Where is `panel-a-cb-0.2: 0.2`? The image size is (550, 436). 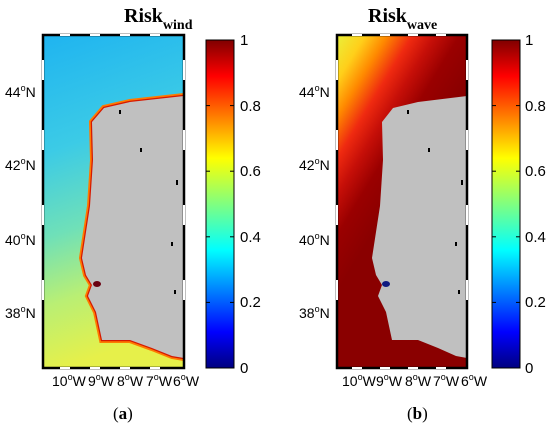
panel-a-cb-0.2: 0.2 is located at coordinates (250, 302).